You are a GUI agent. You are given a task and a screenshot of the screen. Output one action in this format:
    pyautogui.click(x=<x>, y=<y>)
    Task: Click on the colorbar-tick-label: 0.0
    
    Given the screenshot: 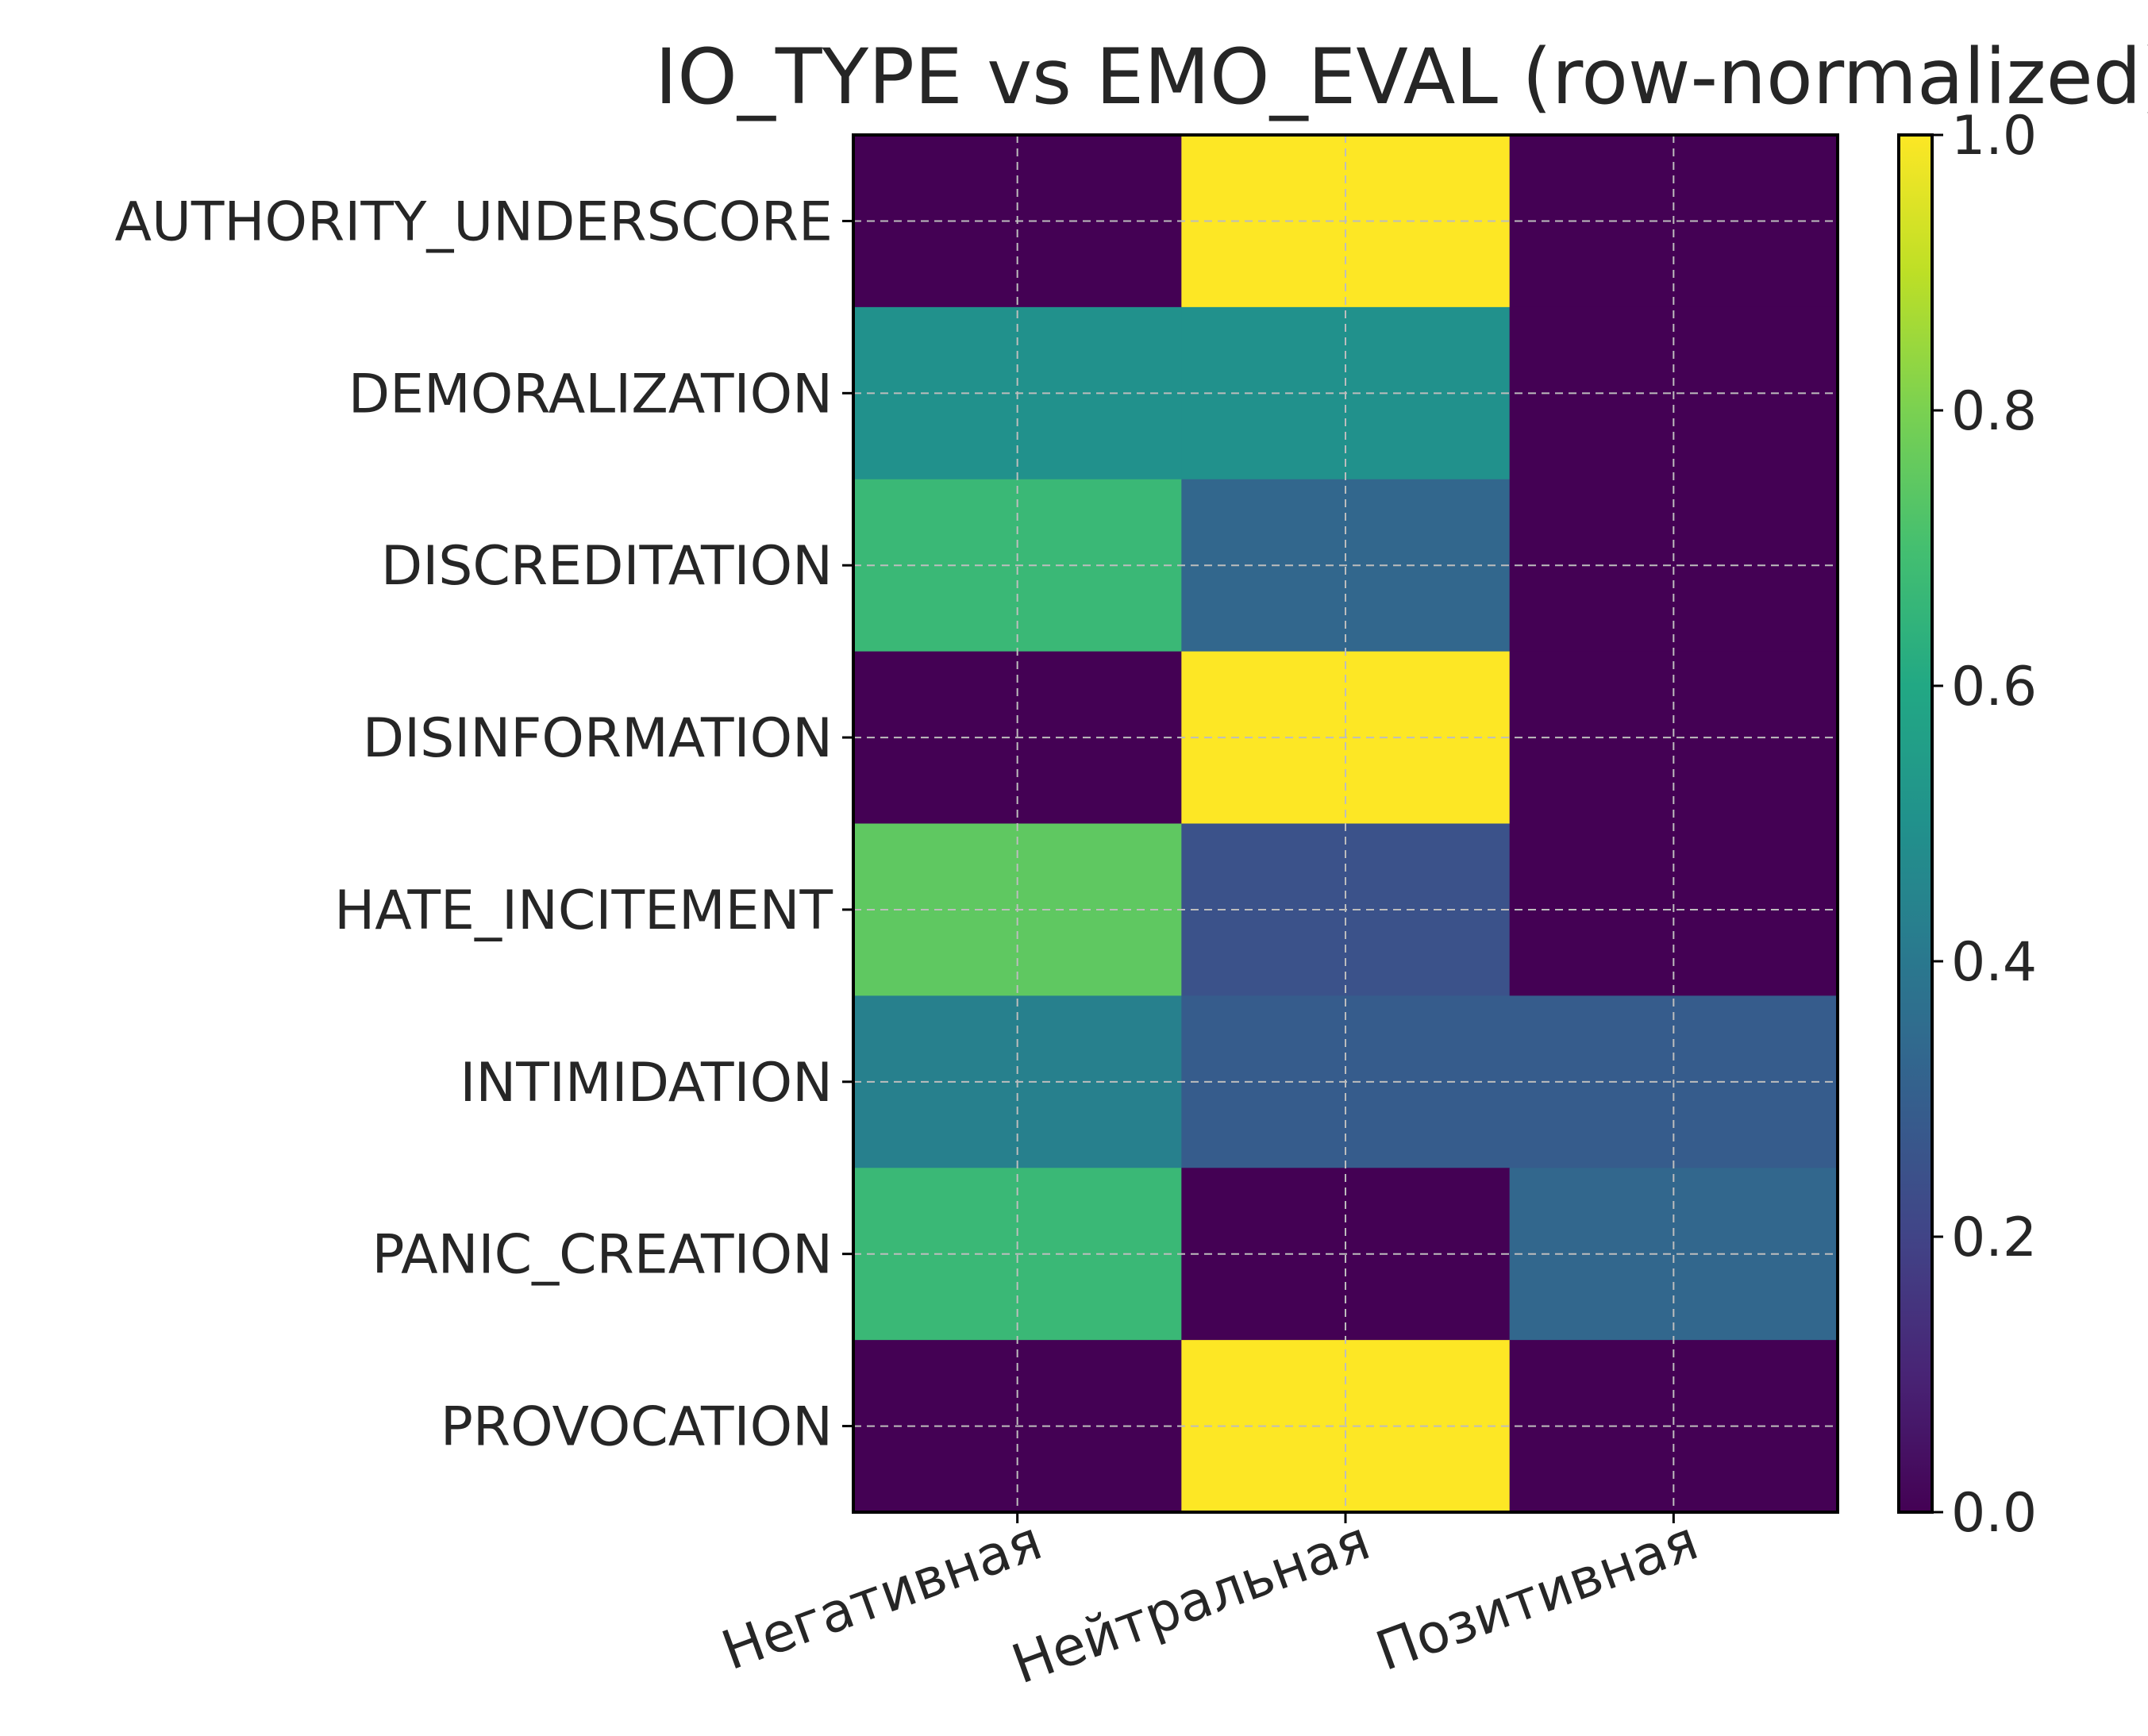 What is the action you would take?
    pyautogui.click(x=1994, y=1513)
    